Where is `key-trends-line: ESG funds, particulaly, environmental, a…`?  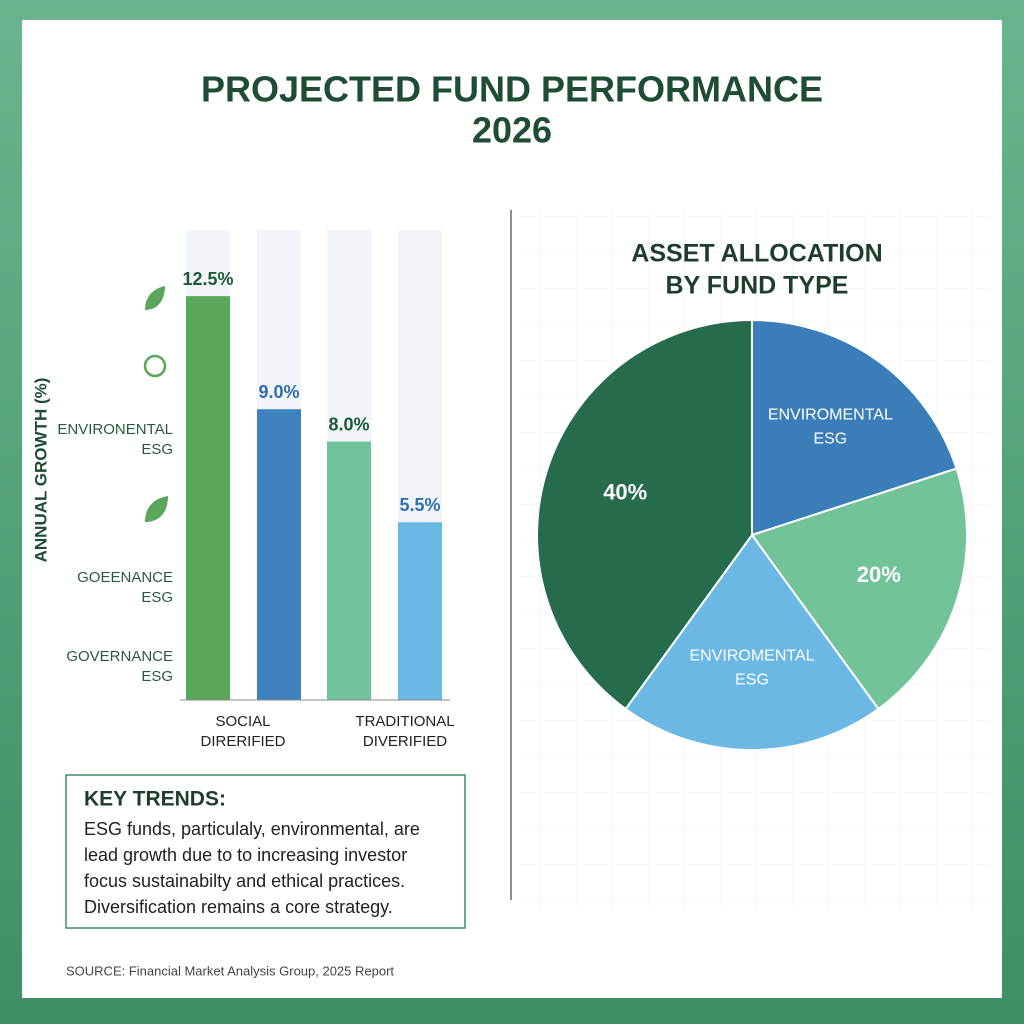 key-trends-line: ESG funds, particulaly, environmental, a… is located at coordinates (252, 829).